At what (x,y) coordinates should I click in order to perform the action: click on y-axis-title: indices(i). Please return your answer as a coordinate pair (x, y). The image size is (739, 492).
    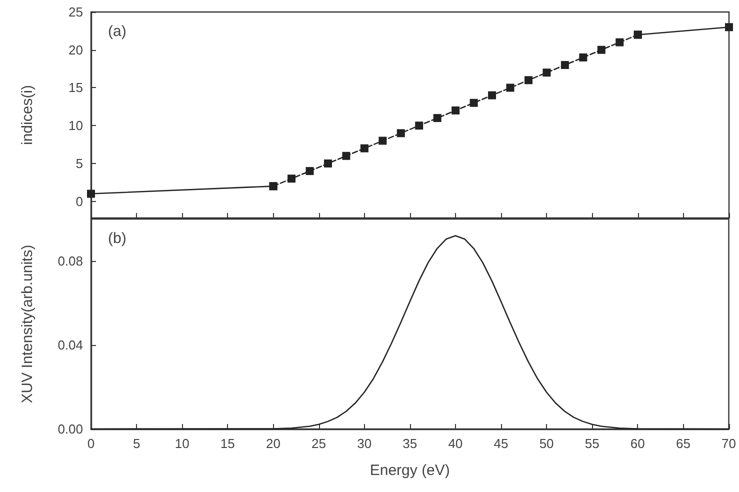
    Looking at the image, I should click on (27, 115).